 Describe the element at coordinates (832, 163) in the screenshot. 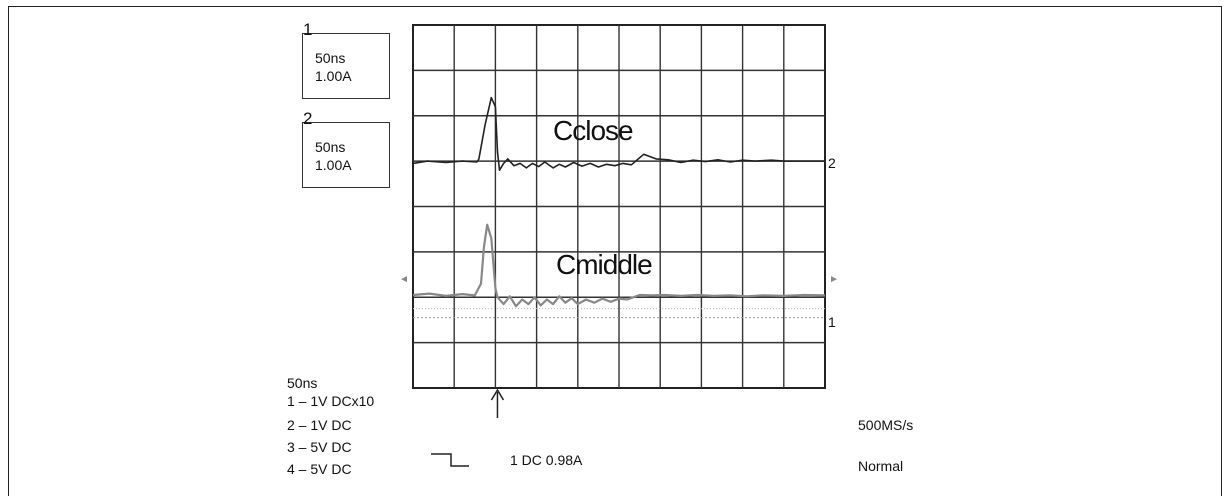

I see `channel-marker-2: 2` at that location.